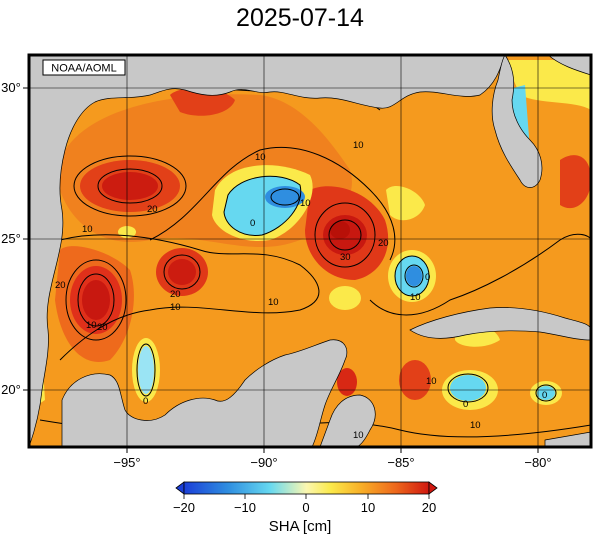 This screenshot has height=538, width=600. Describe the element at coordinates (305, 498) in the screenshot. I see `colorbar: −20 −10 0 10 20` at that location.